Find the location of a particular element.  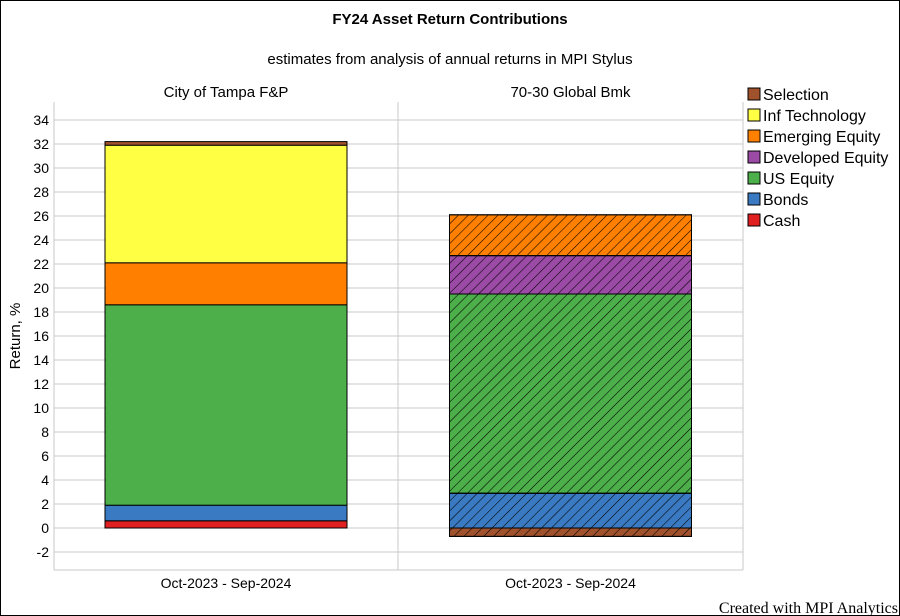

y-axis-label: Return, % is located at coordinates (15, 336).